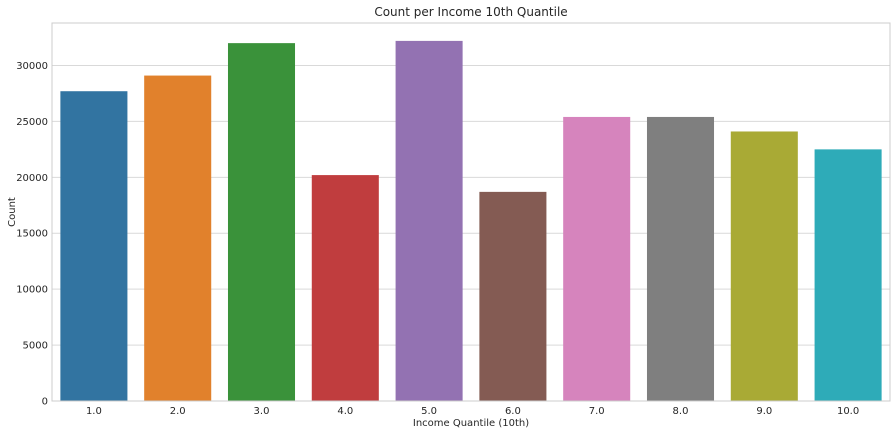 This screenshot has height=434, width=896. Describe the element at coordinates (12, 212) in the screenshot. I see `y-axis-label: Count` at that location.